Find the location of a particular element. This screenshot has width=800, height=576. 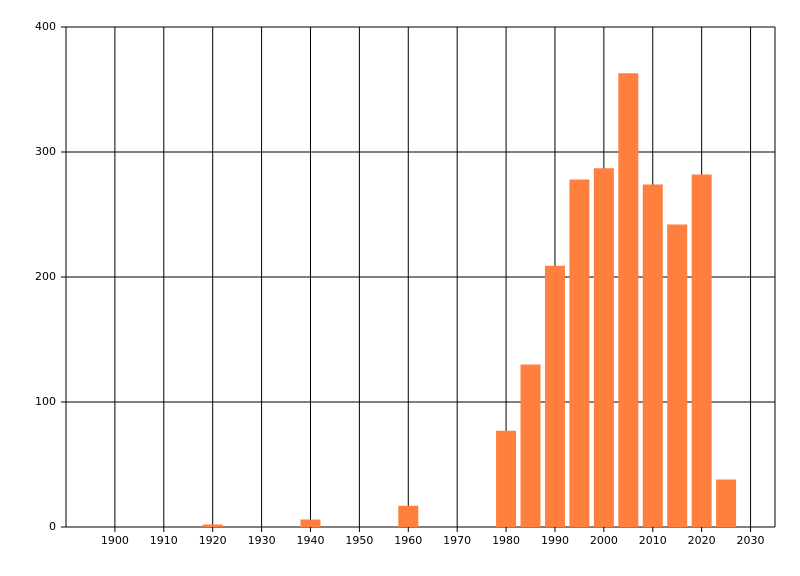

y-tick-label: 100 is located at coordinates (45, 401).